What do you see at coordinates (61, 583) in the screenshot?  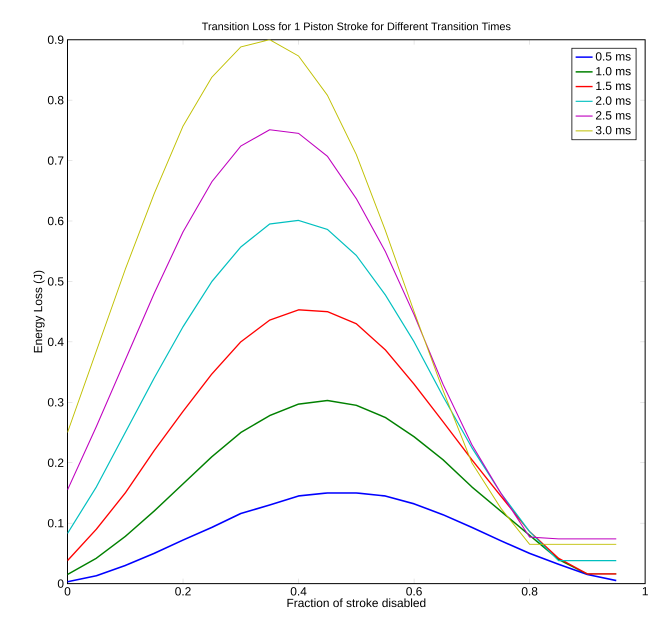 I see `y-tick-label: 0` at bounding box center [61, 583].